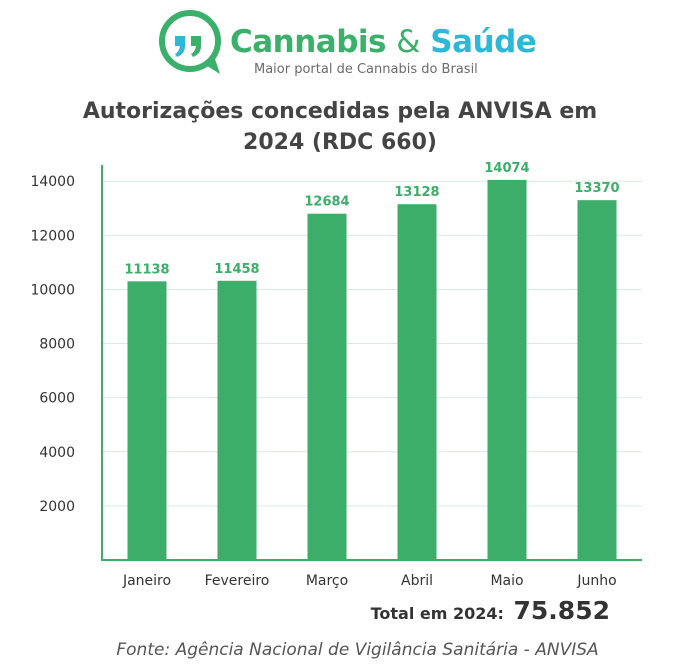 Image resolution: width=675 pixels, height=670 pixels. I want to click on total-summary: Total em 2024: 75.852, so click(490, 610).